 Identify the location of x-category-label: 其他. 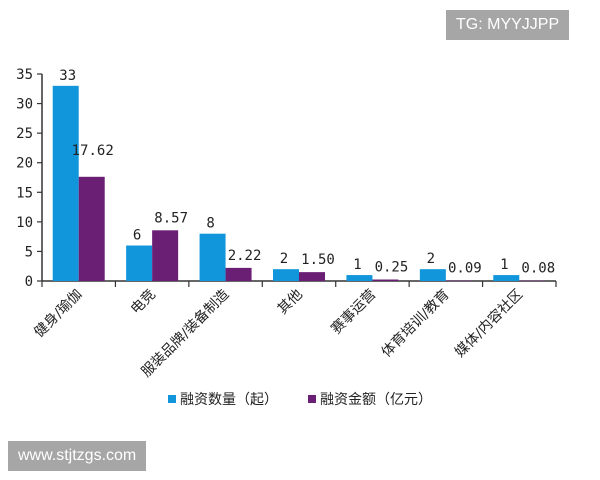
(290, 302).